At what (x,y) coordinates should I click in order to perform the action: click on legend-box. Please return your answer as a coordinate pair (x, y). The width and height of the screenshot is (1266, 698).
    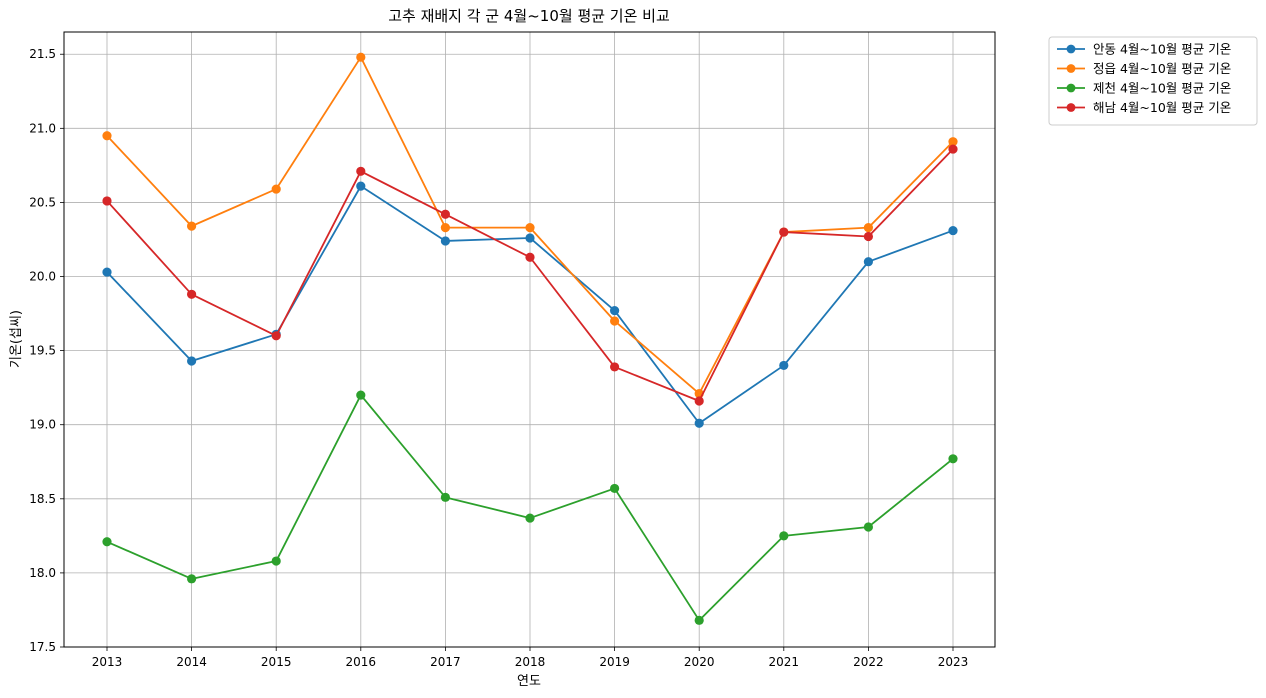
    Looking at the image, I should click on (1153, 81).